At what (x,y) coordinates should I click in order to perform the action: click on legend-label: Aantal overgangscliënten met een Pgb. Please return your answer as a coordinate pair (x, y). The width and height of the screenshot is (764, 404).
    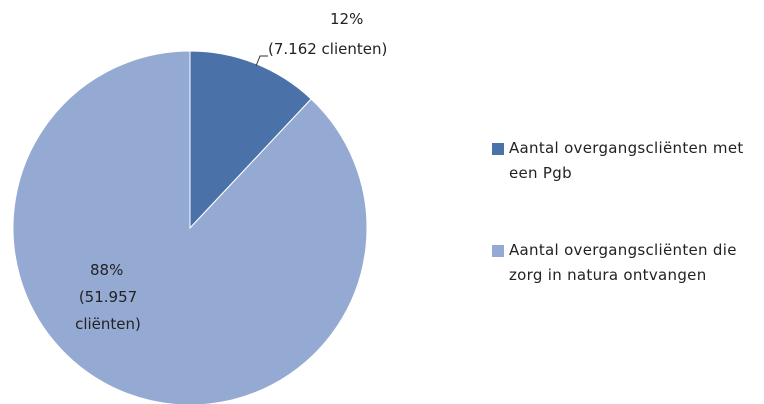
    Looking at the image, I should click on (626, 160).